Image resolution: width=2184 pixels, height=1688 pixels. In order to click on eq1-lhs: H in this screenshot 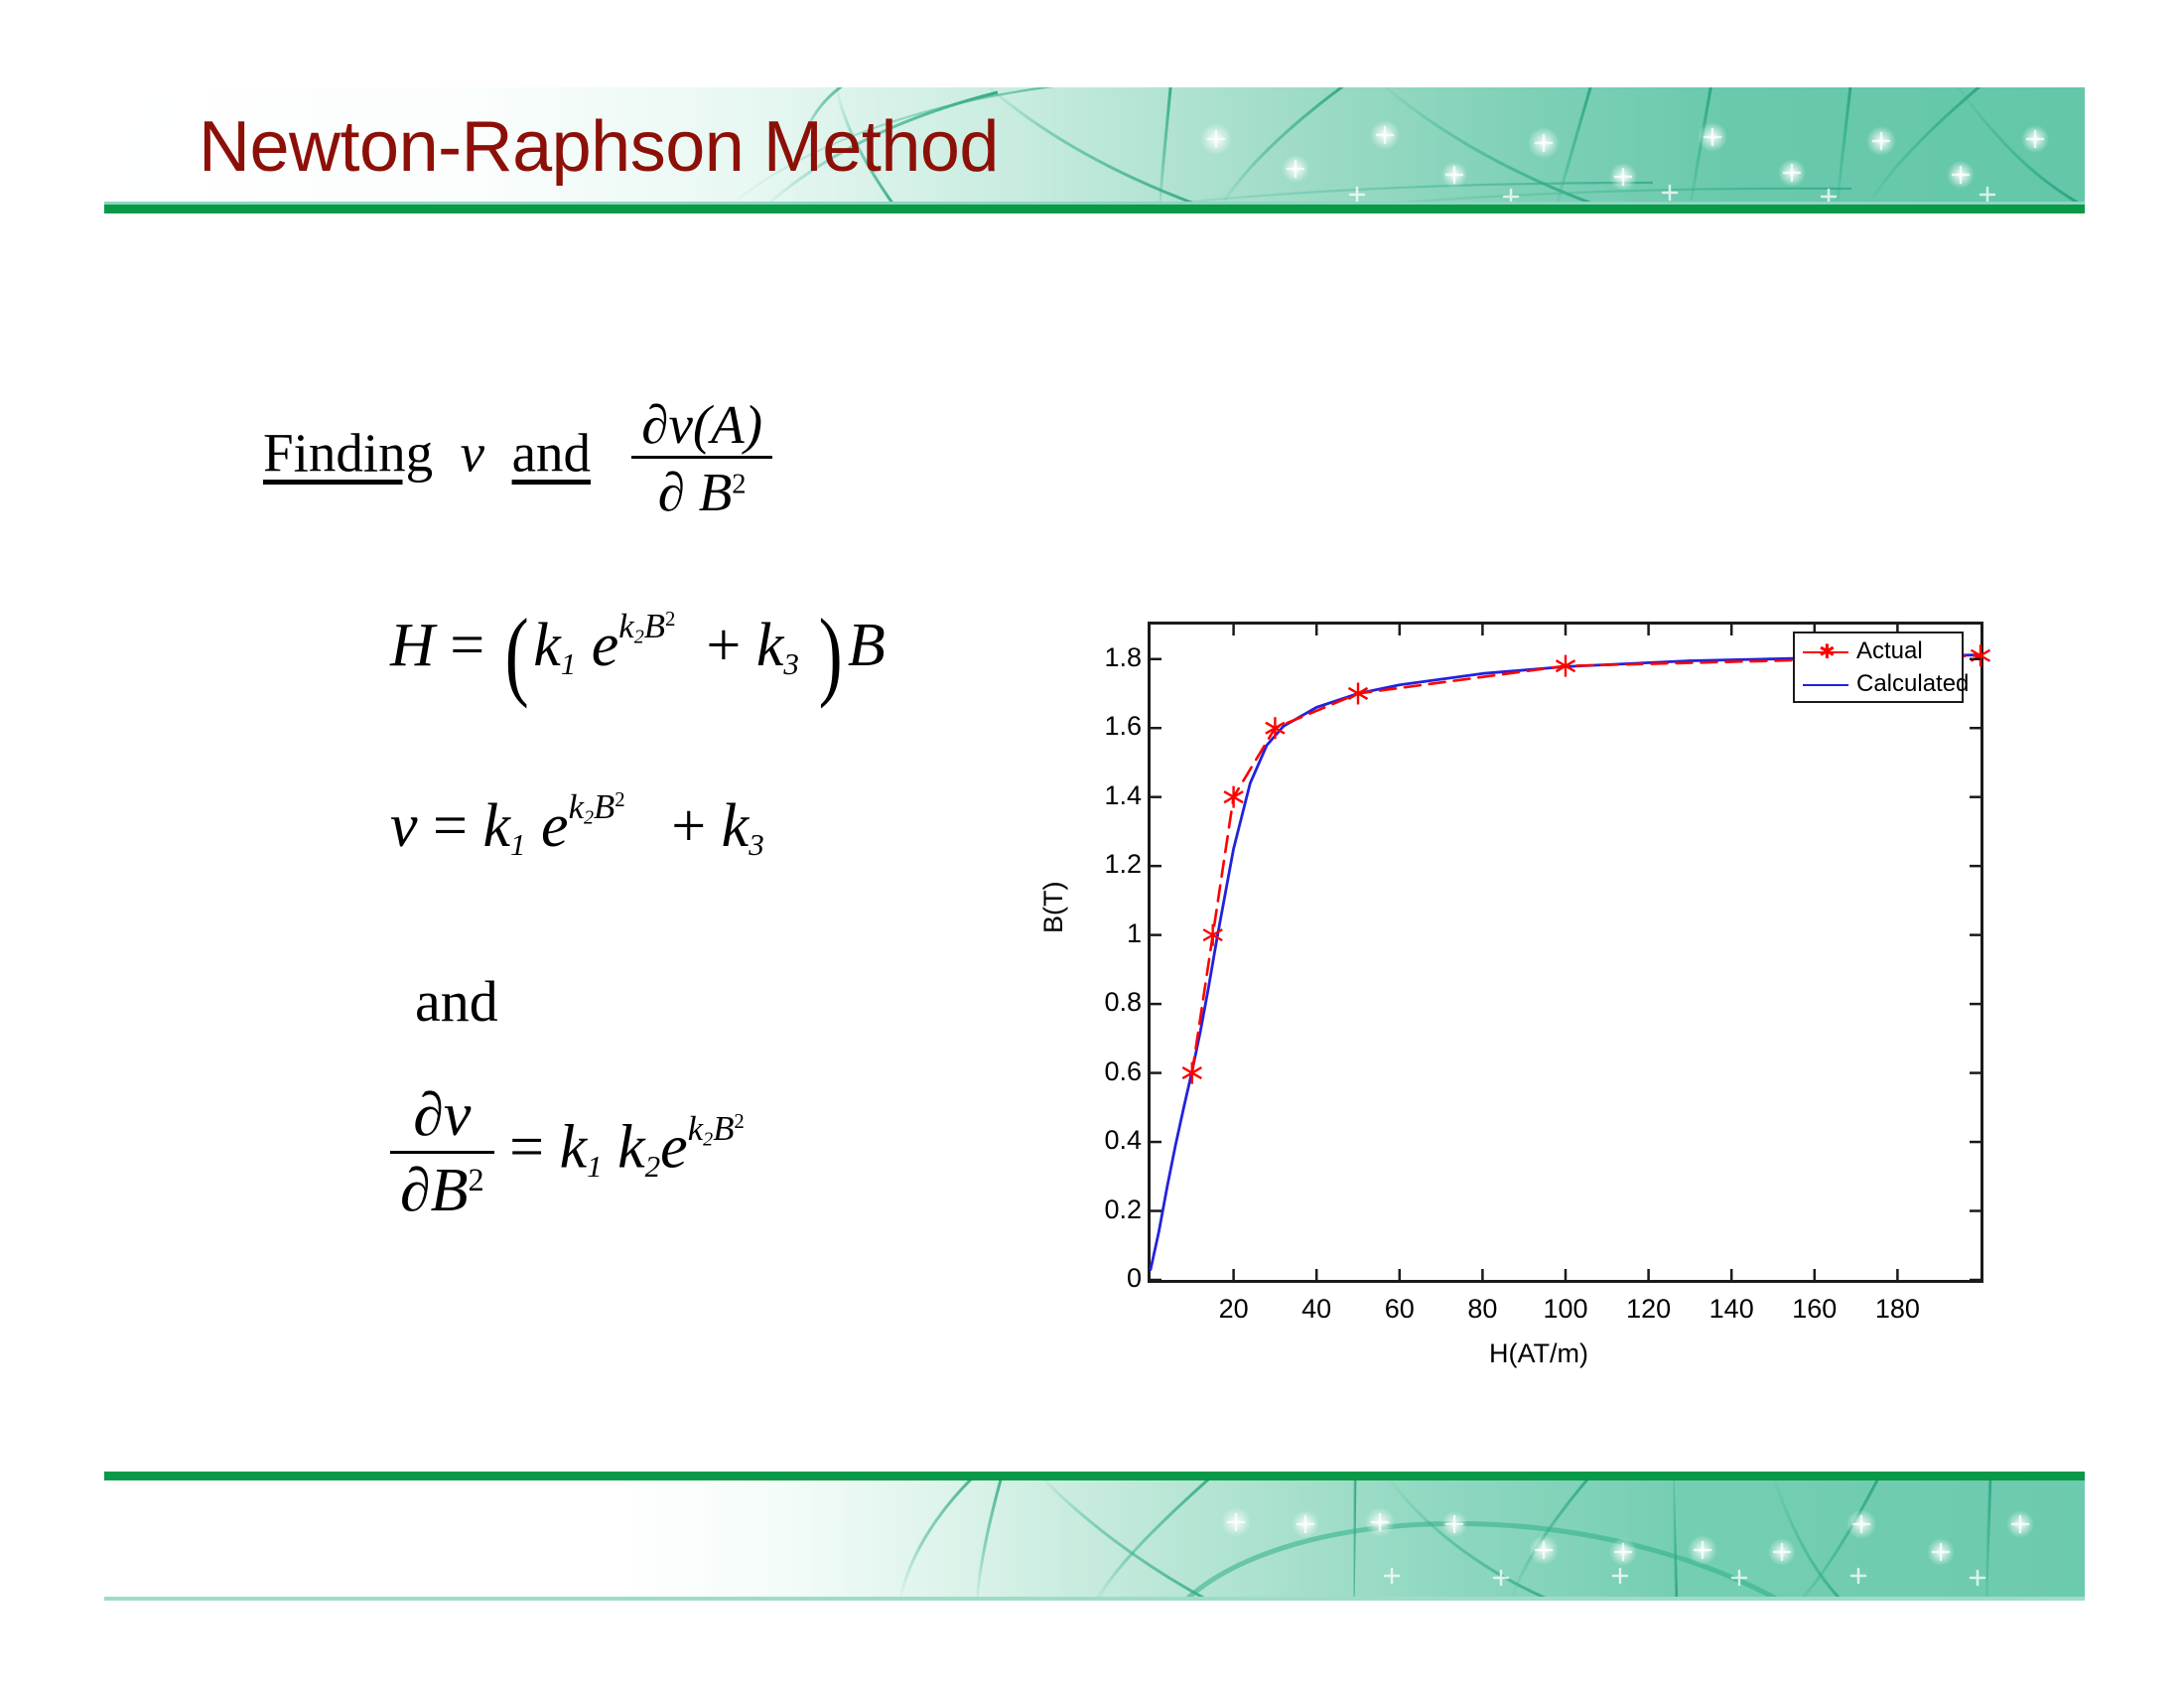, I will do `click(412, 645)`.